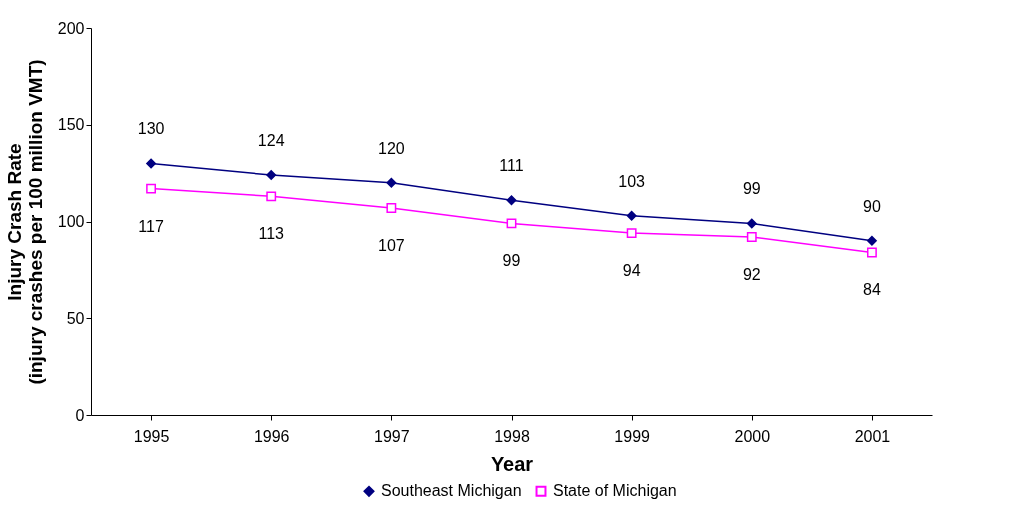  I want to click on legend-label: State of Michigan, so click(615, 491).